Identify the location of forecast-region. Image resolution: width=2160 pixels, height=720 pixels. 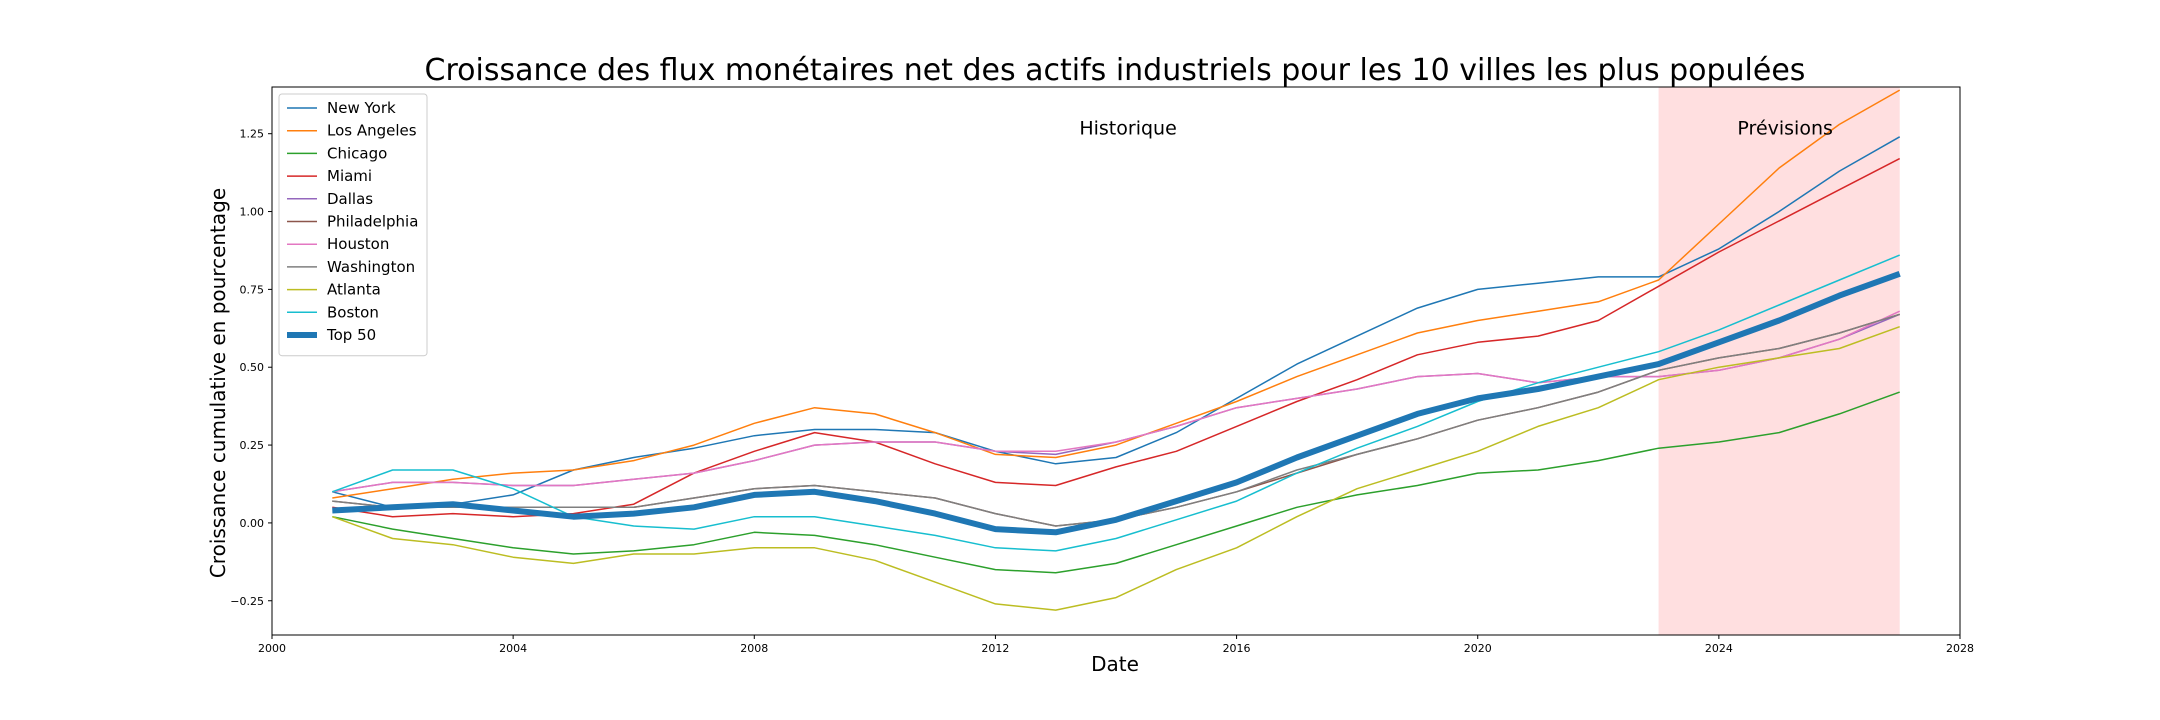
(1779, 361).